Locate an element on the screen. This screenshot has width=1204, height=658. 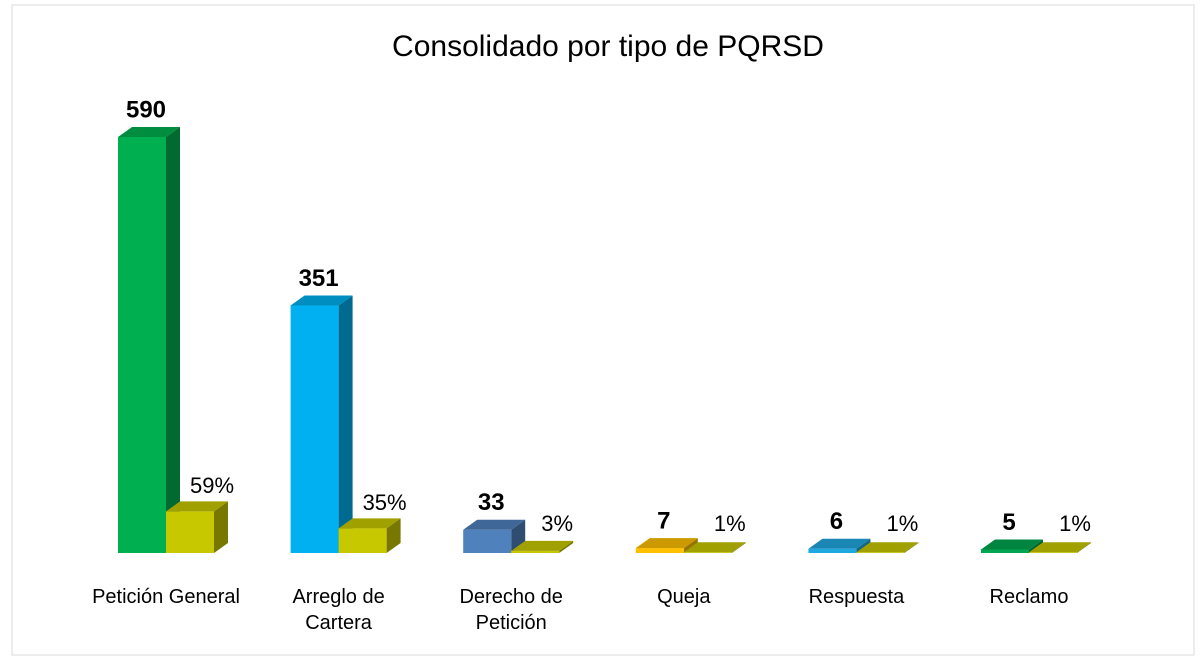
x-tick-label: Petición General is located at coordinates (166, 597).